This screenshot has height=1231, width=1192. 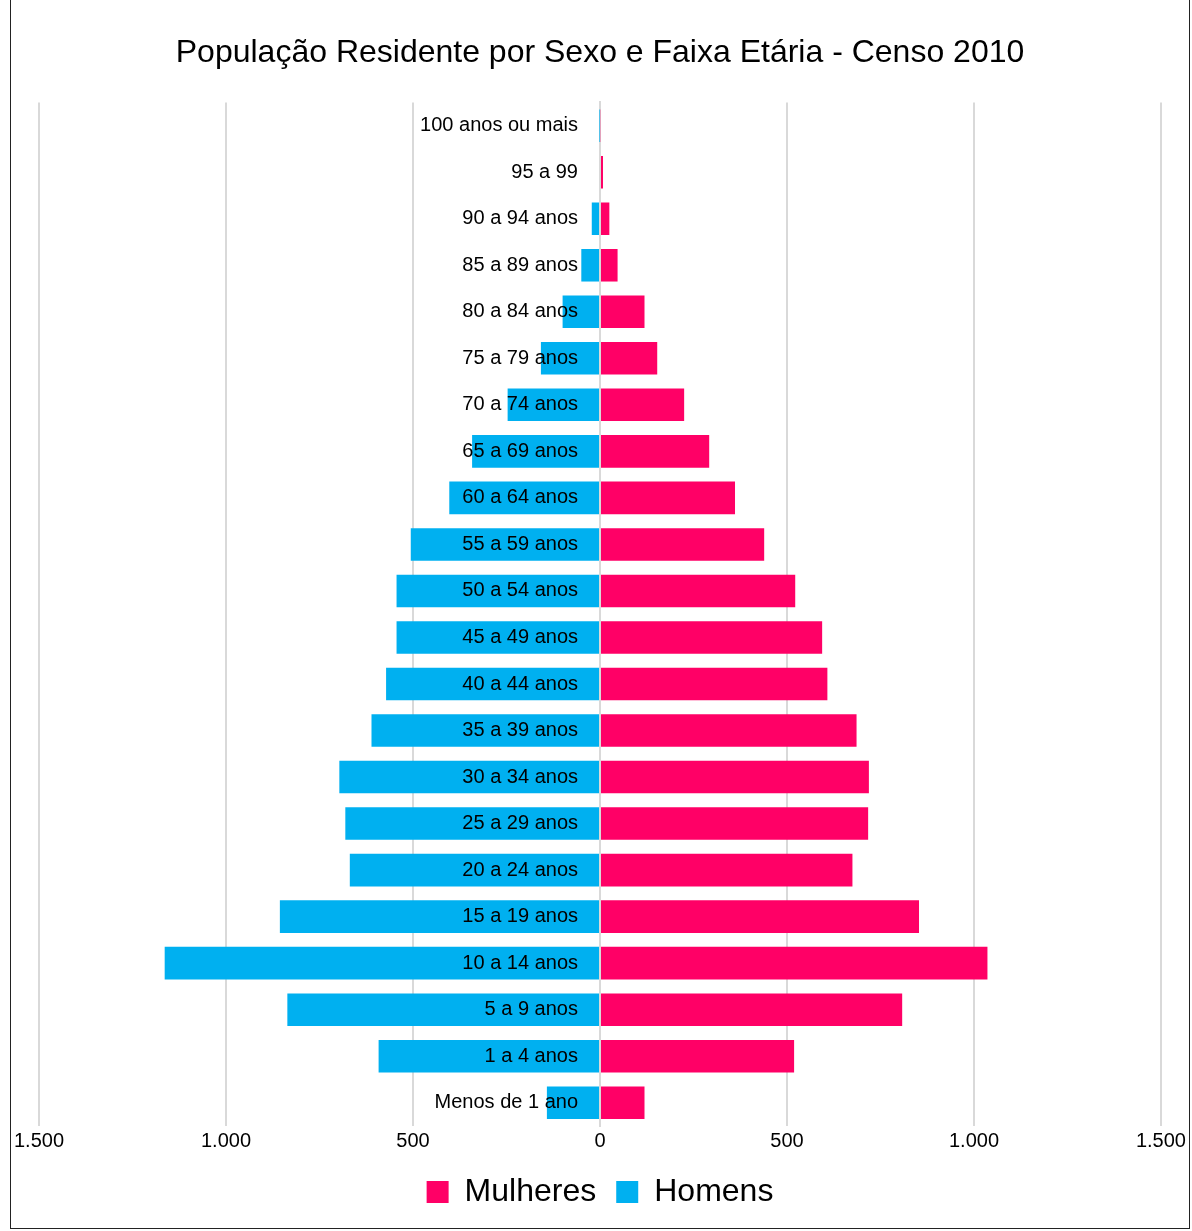 What do you see at coordinates (520, 263) in the screenshot?
I see `y-tick-label: 85 a 89 anos` at bounding box center [520, 263].